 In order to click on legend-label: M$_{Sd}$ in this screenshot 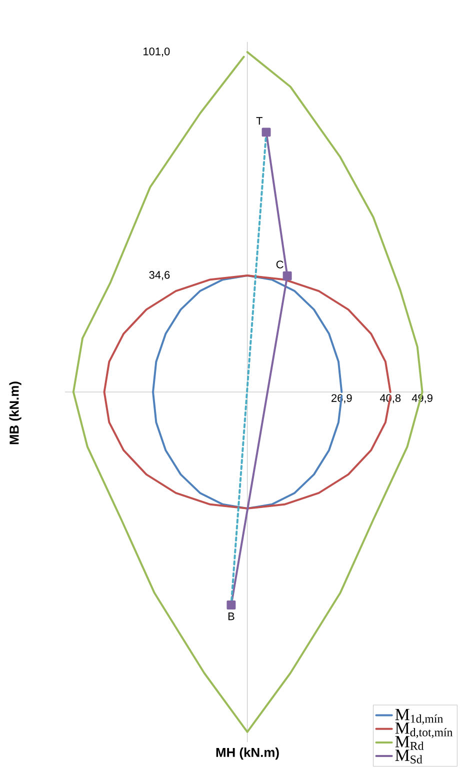, I will do `click(408, 757)`.